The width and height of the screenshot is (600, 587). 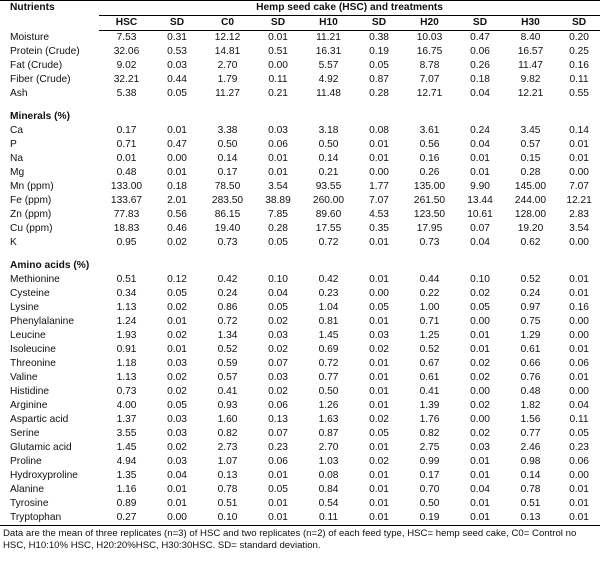 What do you see at coordinates (429, 349) in the screenshot?
I see `table-cell: 0.52` at bounding box center [429, 349].